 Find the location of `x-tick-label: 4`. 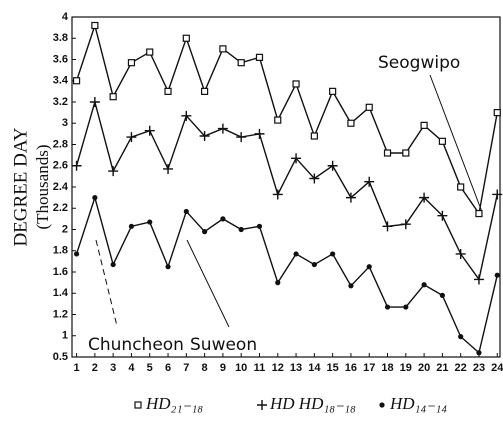

x-tick-label: 4 is located at coordinates (131, 368).